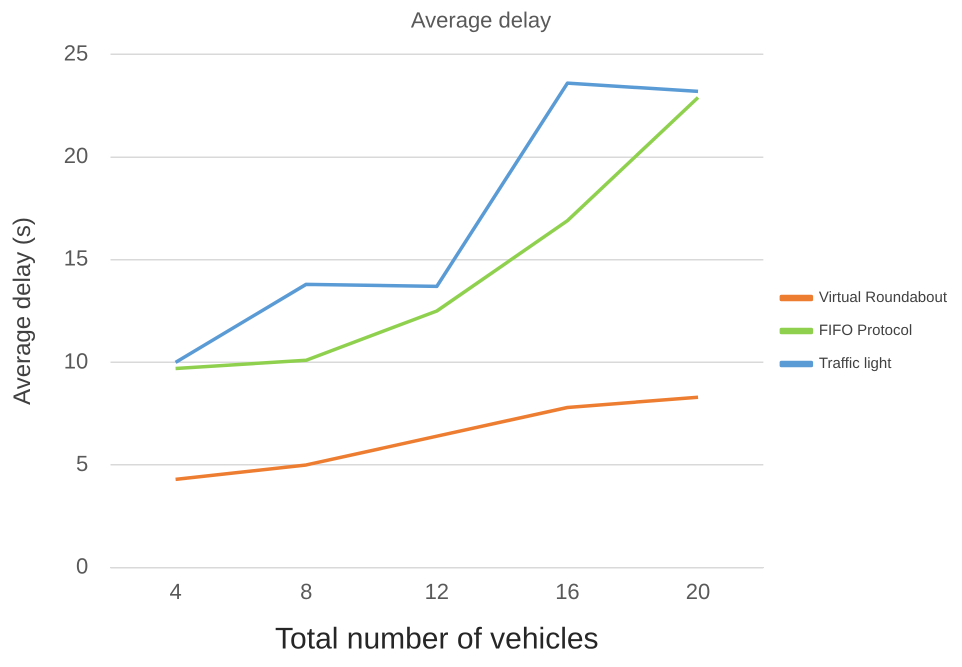 The image size is (962, 667). What do you see at coordinates (437, 591) in the screenshot?
I see `x-tick-label: 12` at bounding box center [437, 591].